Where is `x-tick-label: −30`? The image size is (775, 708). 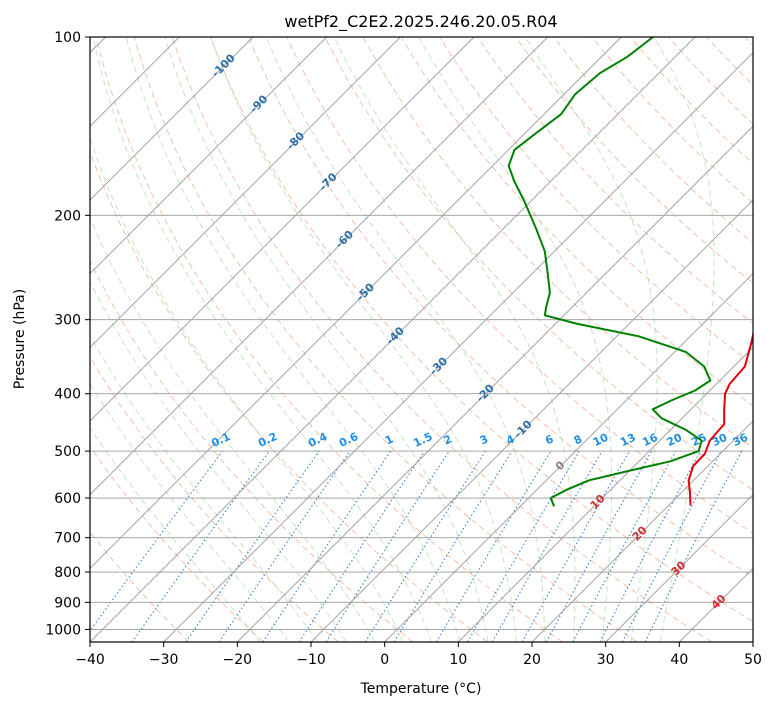
x-tick-label: −30 is located at coordinates (164, 660).